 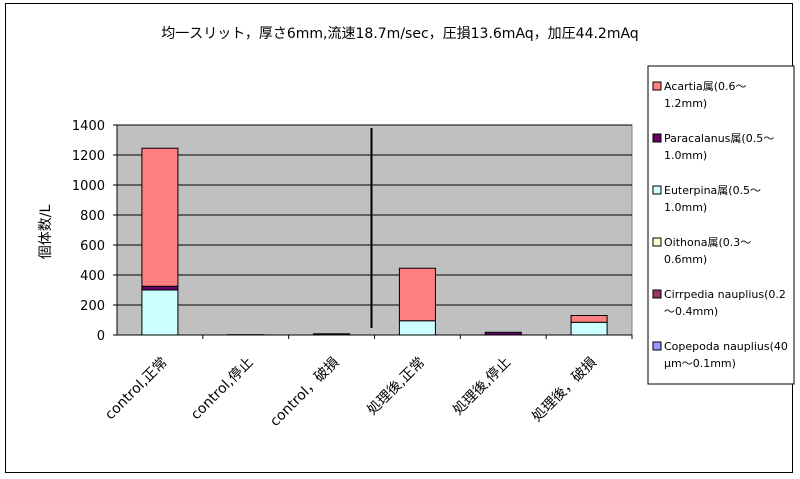 What do you see at coordinates (304, 392) in the screenshot?
I see `x-tick-label: control，破損` at bounding box center [304, 392].